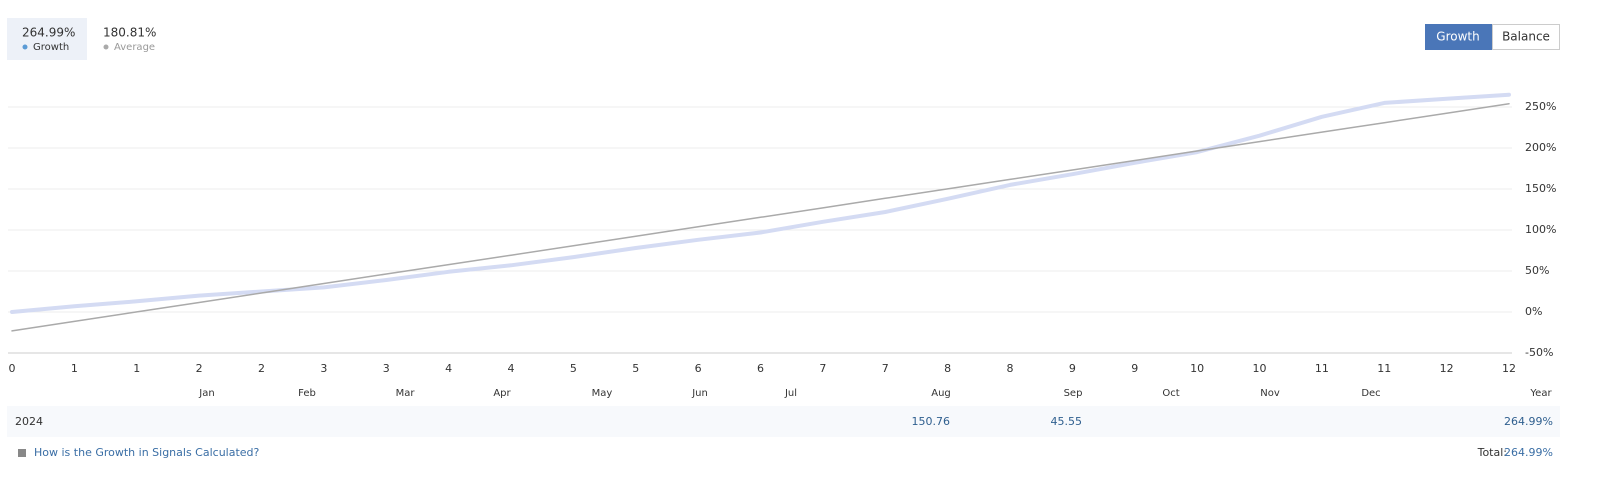  I want to click on balance-button-label: Balance, so click(1526, 37).